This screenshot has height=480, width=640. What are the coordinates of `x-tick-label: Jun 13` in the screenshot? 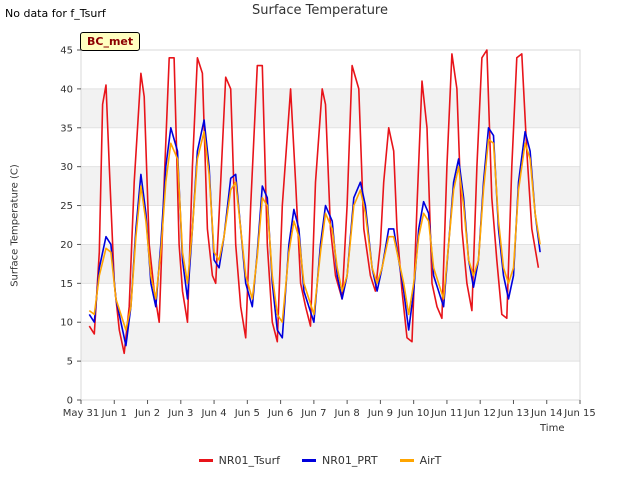 It's located at (513, 413).